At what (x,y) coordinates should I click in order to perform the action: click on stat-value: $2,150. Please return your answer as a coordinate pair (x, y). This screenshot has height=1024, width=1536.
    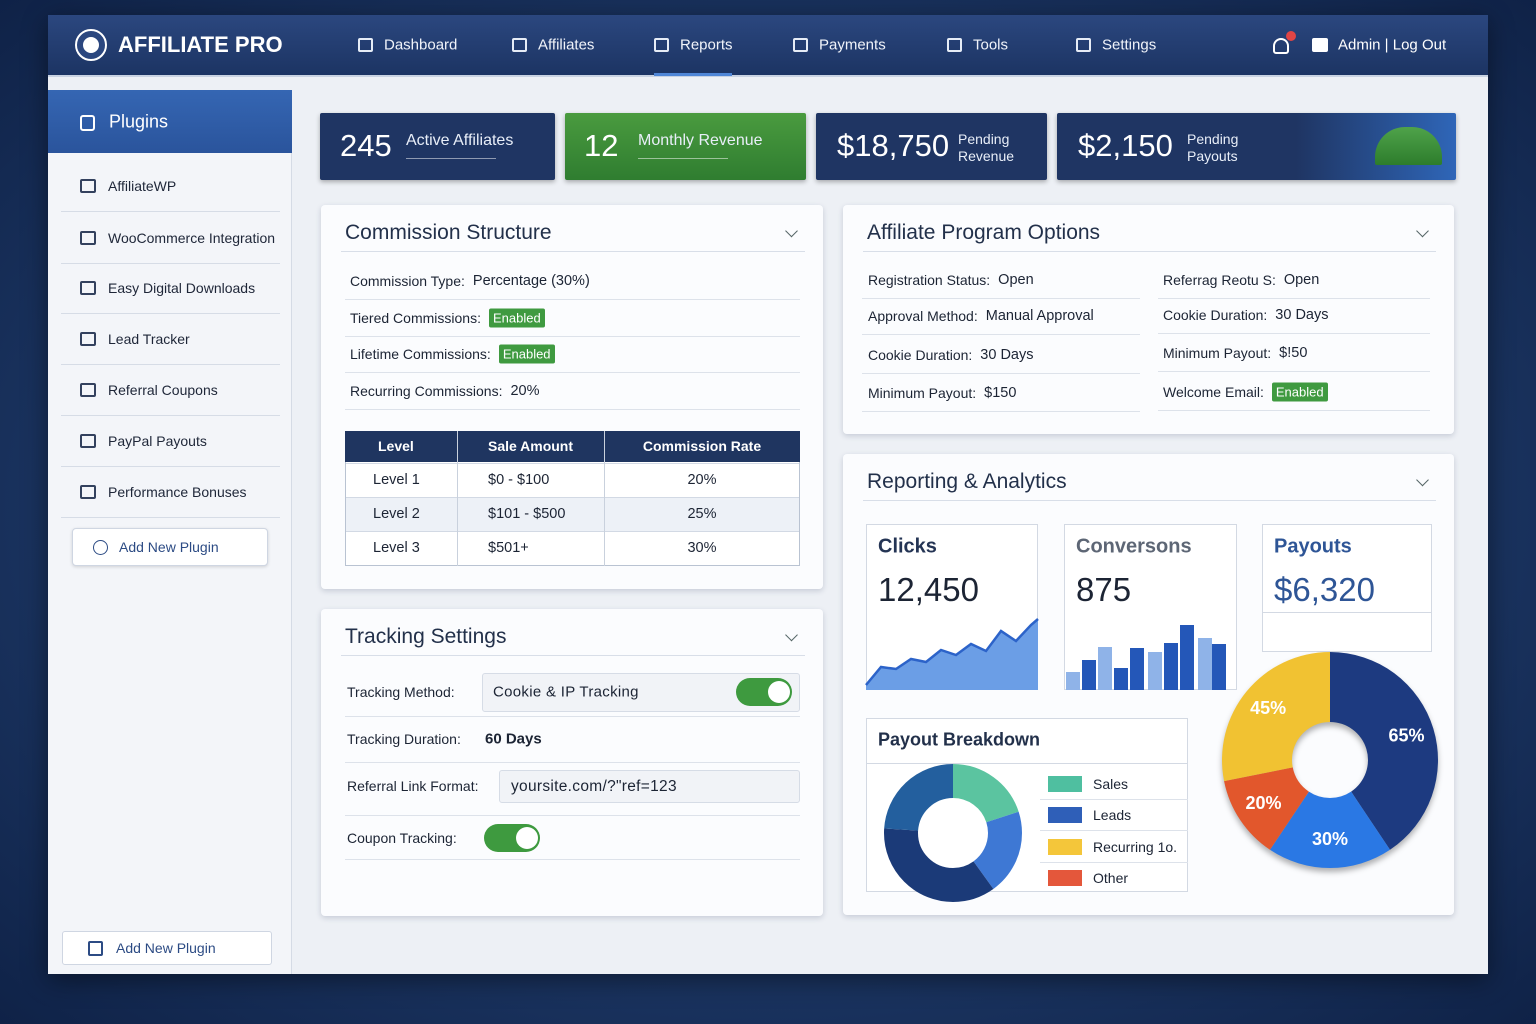
    Looking at the image, I should click on (1125, 145).